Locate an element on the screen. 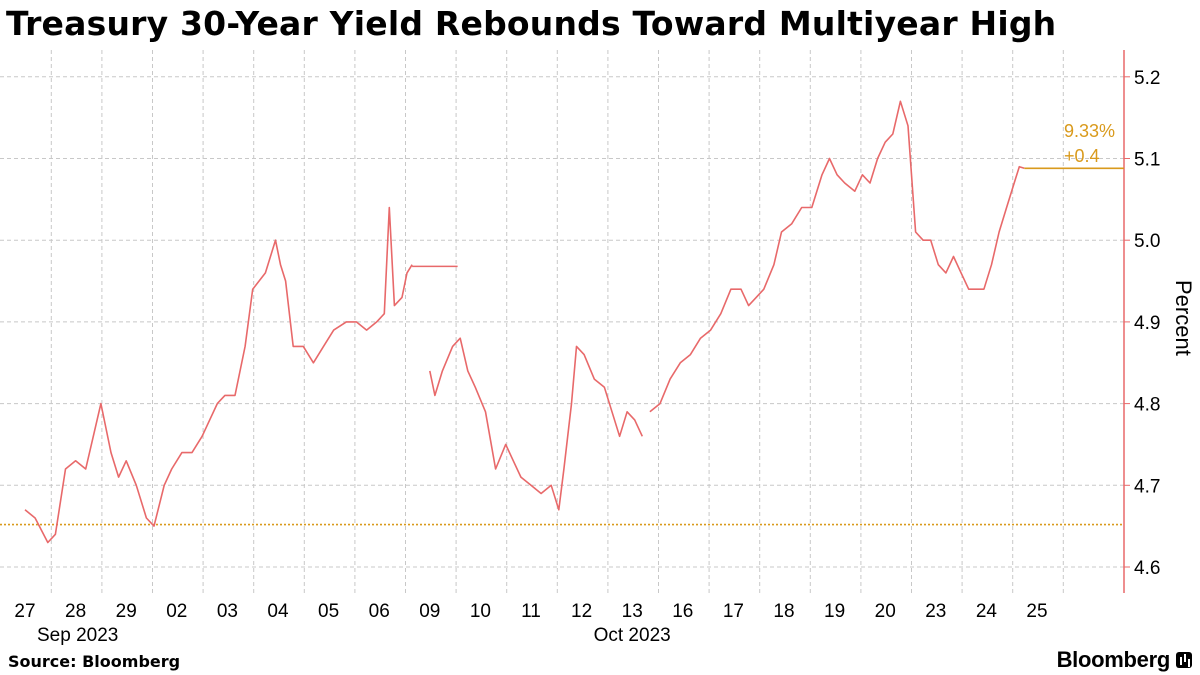 This screenshot has height=675, width=1200. brand-wordmark: Bloomberg is located at coordinates (1113, 659).